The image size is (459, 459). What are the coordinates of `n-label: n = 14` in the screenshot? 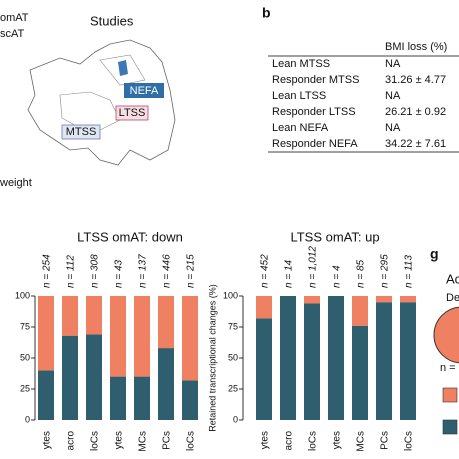 It's located at (289, 273).